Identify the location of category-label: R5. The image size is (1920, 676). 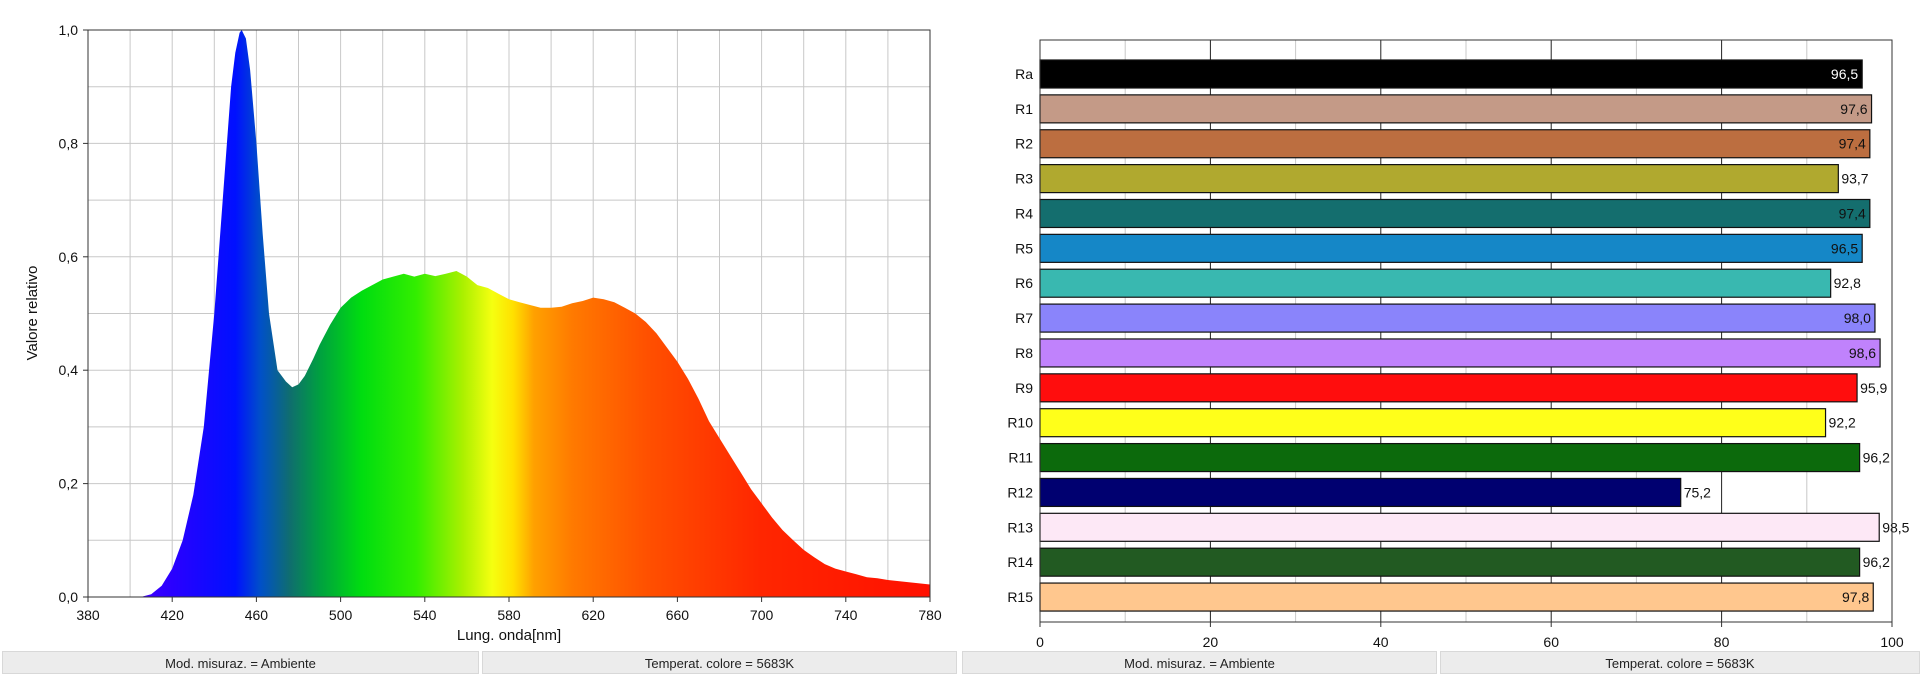
(1024, 248).